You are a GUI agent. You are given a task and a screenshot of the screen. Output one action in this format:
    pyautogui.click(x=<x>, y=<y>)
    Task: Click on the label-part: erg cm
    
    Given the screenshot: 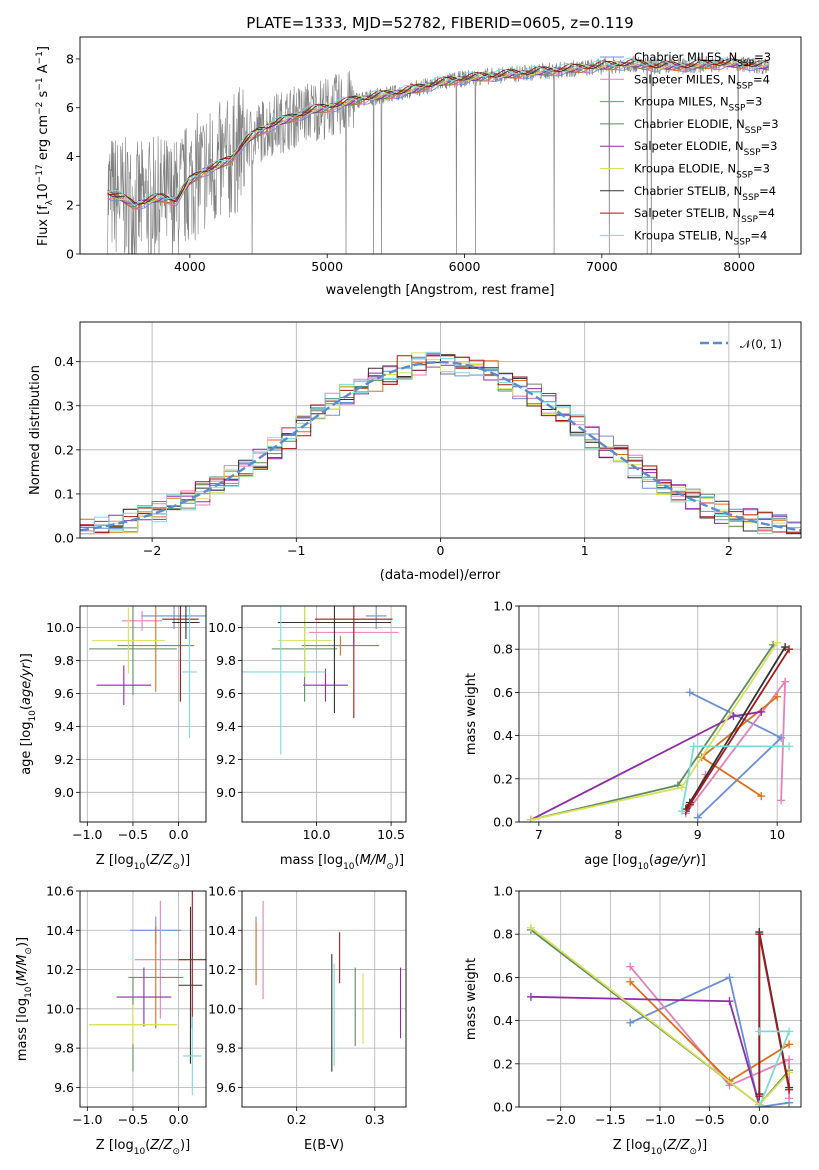 What is the action you would take?
    pyautogui.click(x=43, y=139)
    